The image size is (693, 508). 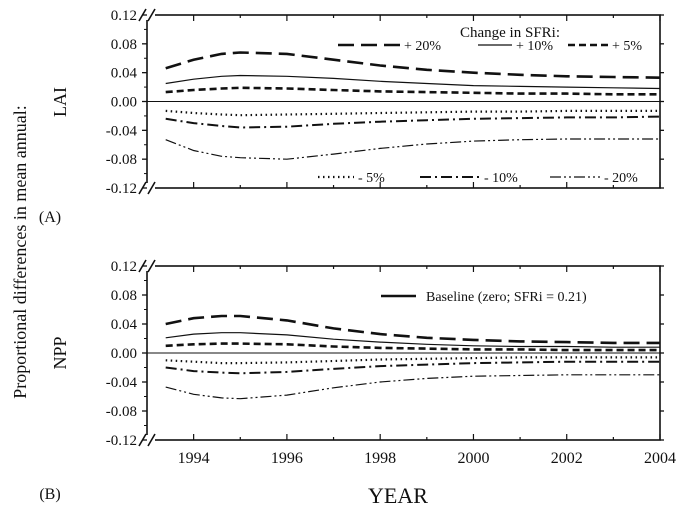 What do you see at coordinates (60, 102) in the screenshot?
I see `panel-ylabel: LAI` at bounding box center [60, 102].